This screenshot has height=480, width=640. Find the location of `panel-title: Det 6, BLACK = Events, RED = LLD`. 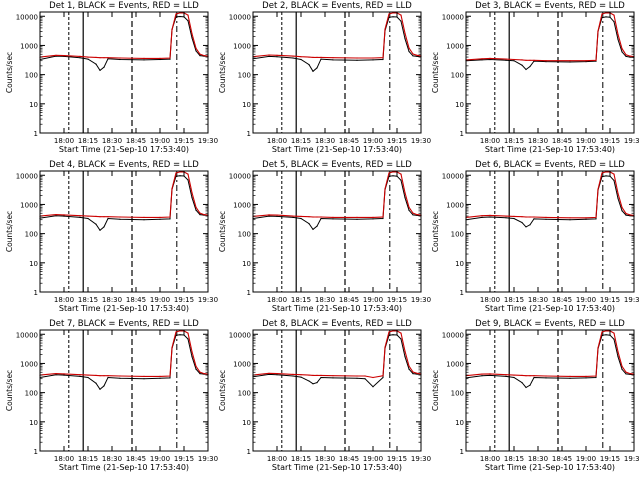

panel-title: Det 6, BLACK = Events, RED = LLD is located at coordinates (550, 165).